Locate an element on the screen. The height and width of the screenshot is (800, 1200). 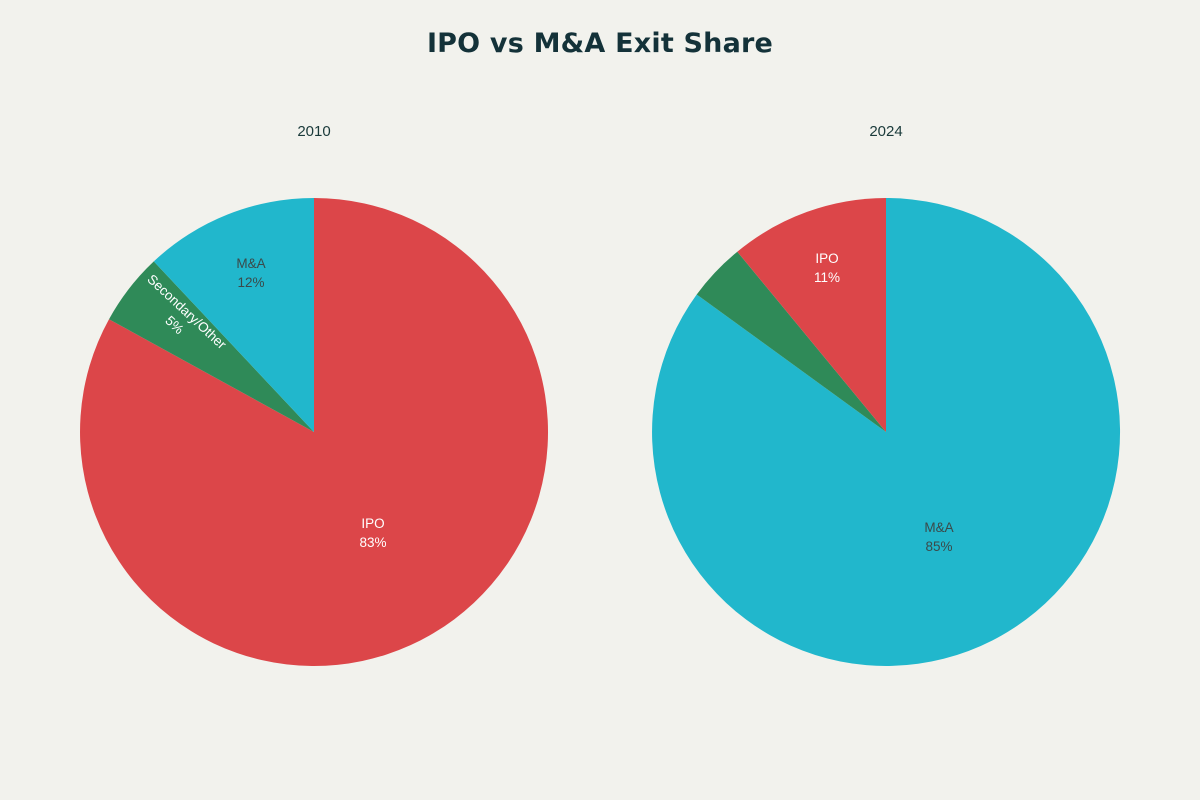
slice-secondary-2024 is located at coordinates (791, 341).